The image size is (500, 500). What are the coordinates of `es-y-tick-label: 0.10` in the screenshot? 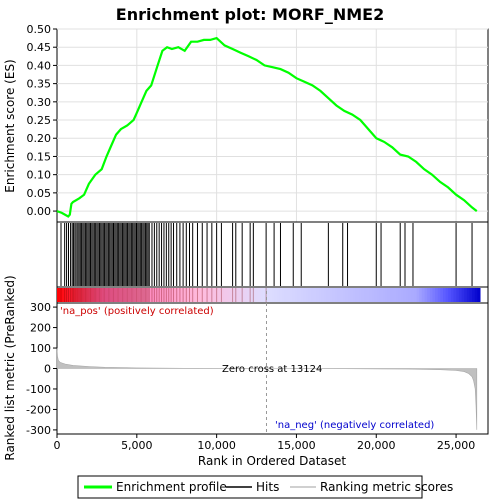 It's located at (39, 175).